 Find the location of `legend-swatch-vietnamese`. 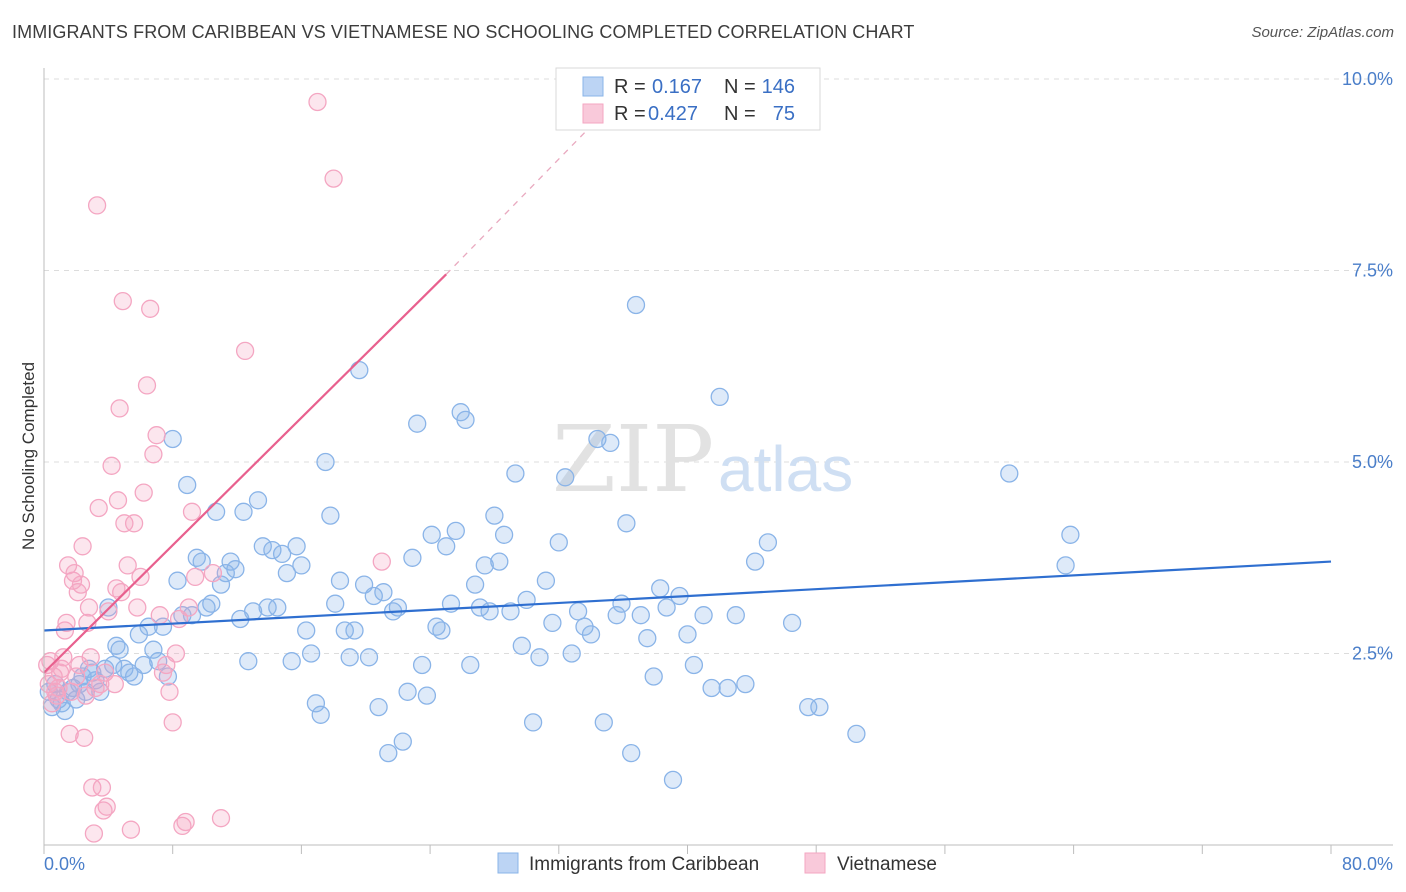

legend-swatch-vietnamese is located at coordinates (815, 863).